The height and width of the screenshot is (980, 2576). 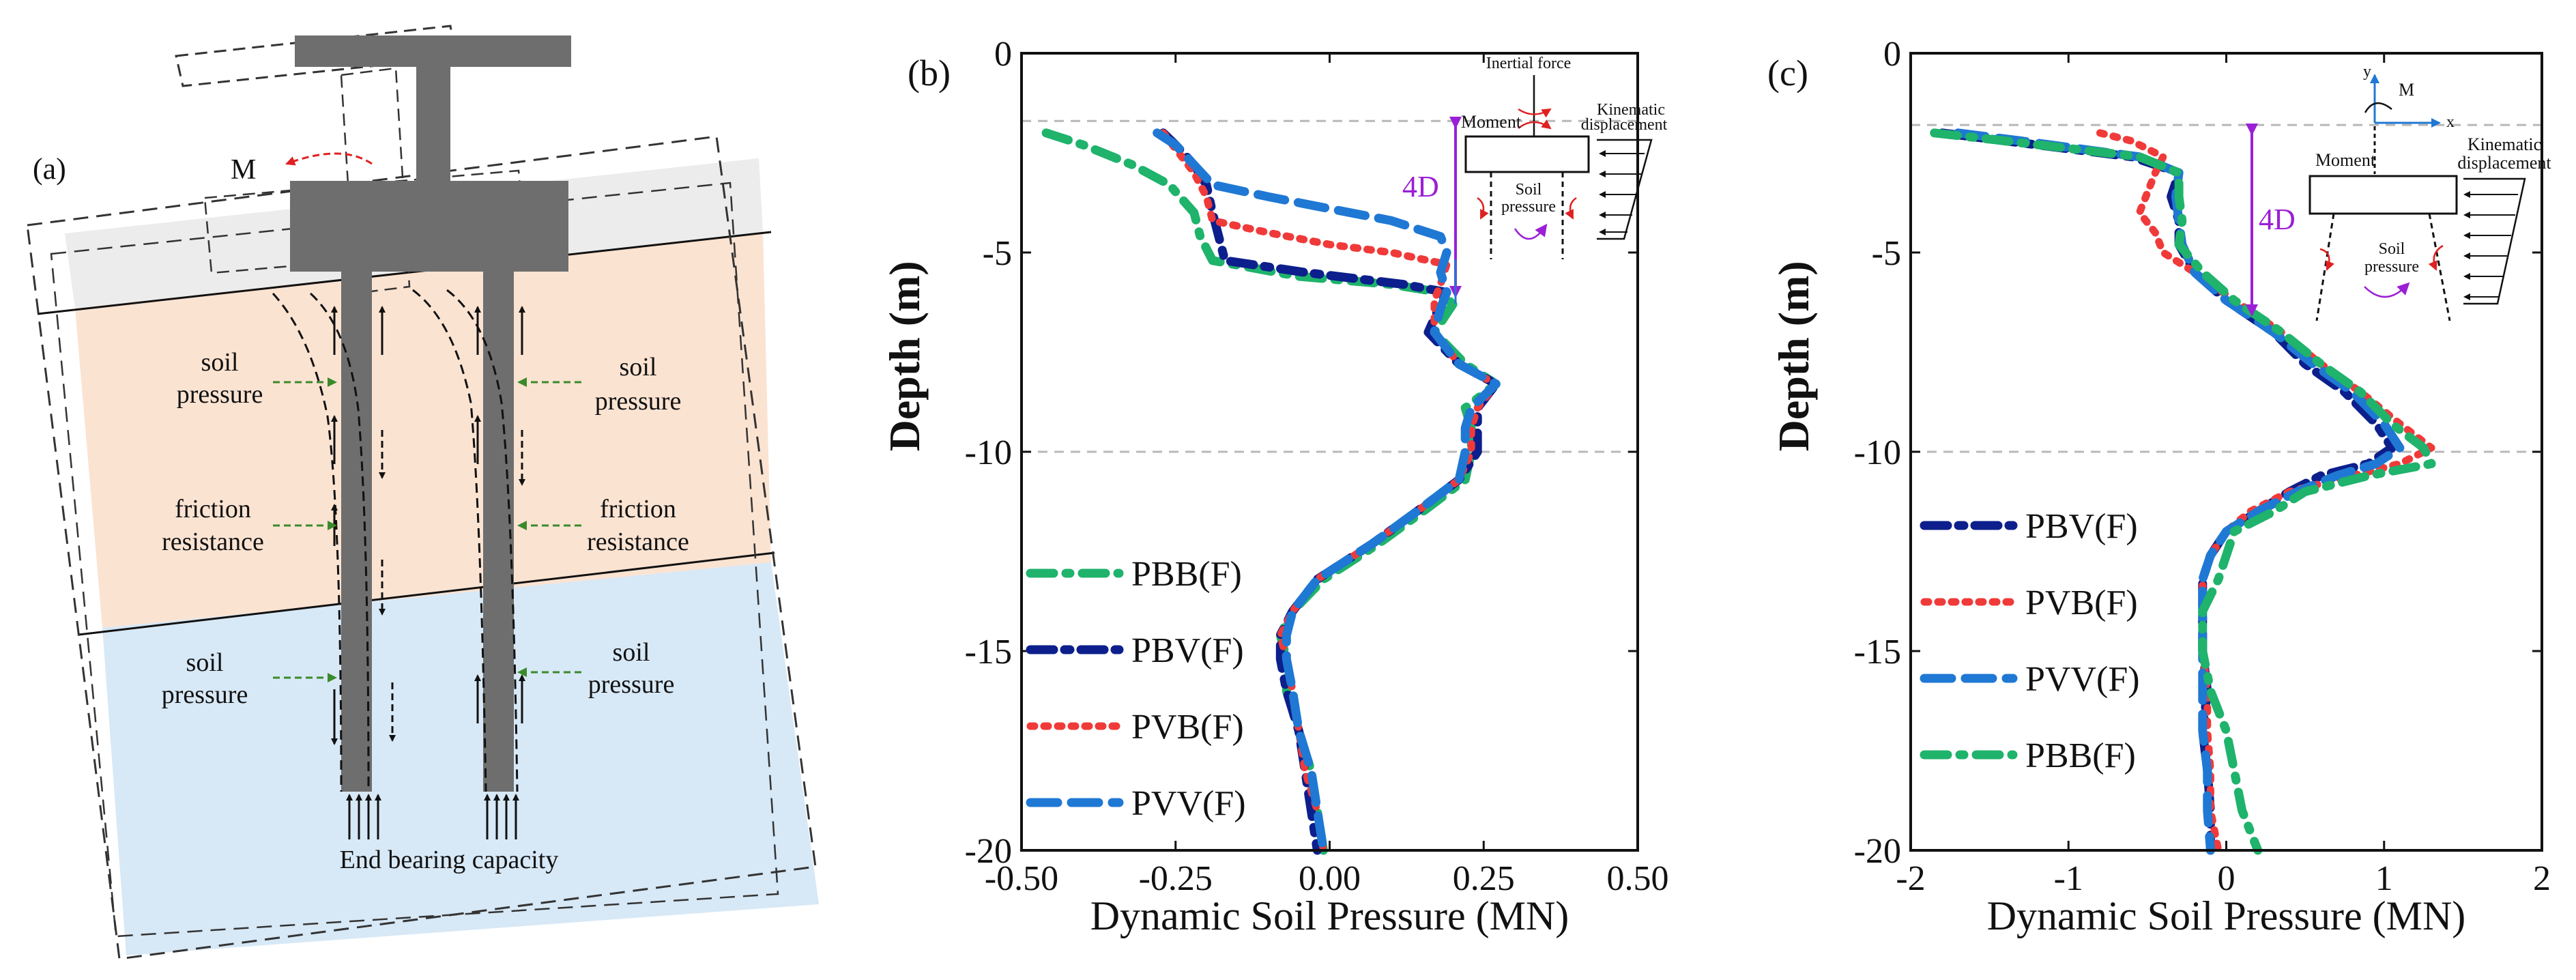 I want to click on soil-pressure-label-2b: pressure, so click(x=638, y=402).